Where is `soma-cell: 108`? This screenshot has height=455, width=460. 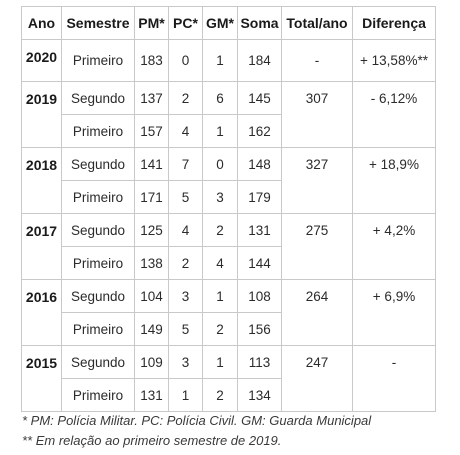
soma-cell: 108 is located at coordinates (259, 296).